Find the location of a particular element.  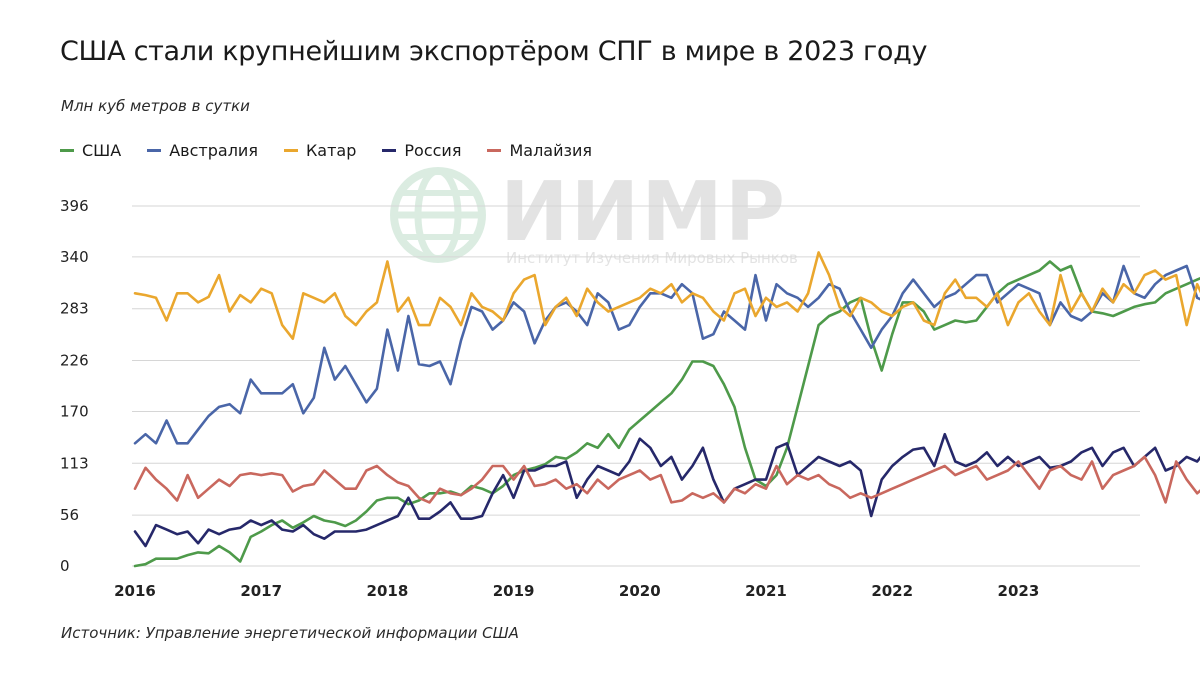

legend-item: Катар is located at coordinates (320, 150).